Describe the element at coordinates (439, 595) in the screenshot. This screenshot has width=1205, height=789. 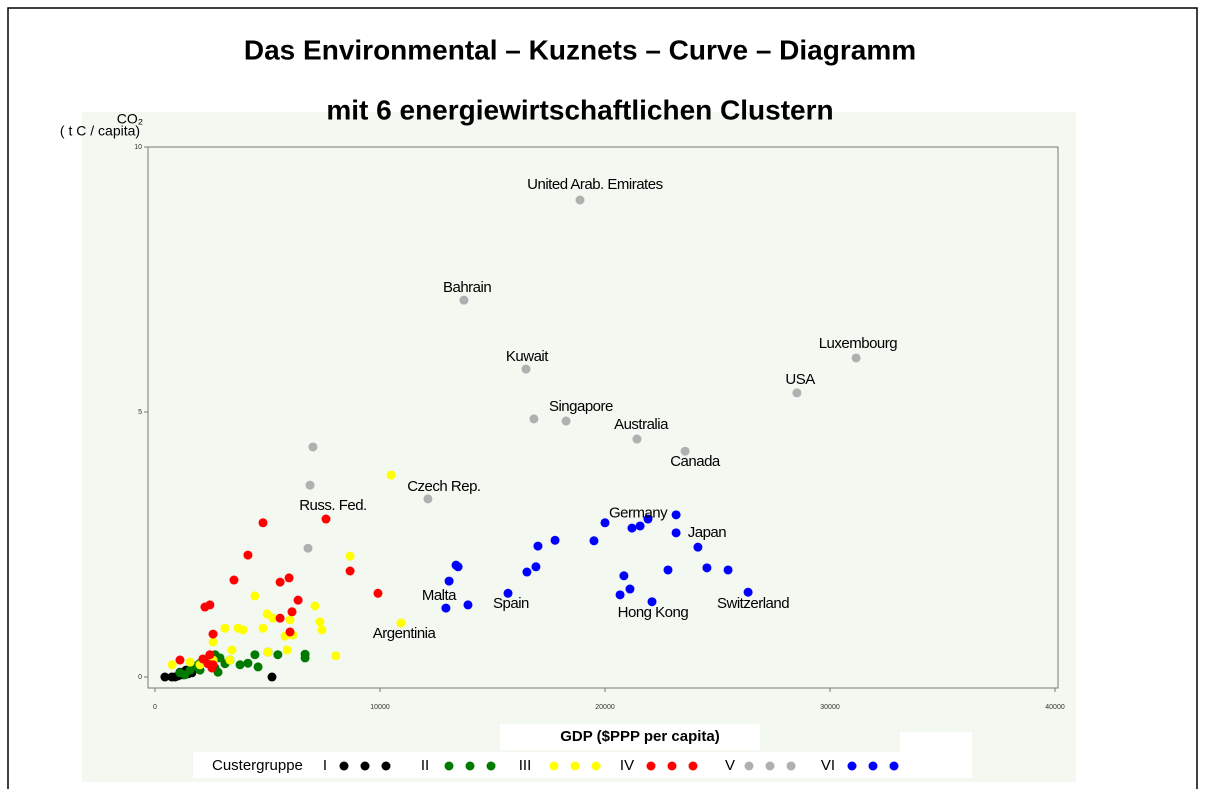
I see `annotation: Malta` at that location.